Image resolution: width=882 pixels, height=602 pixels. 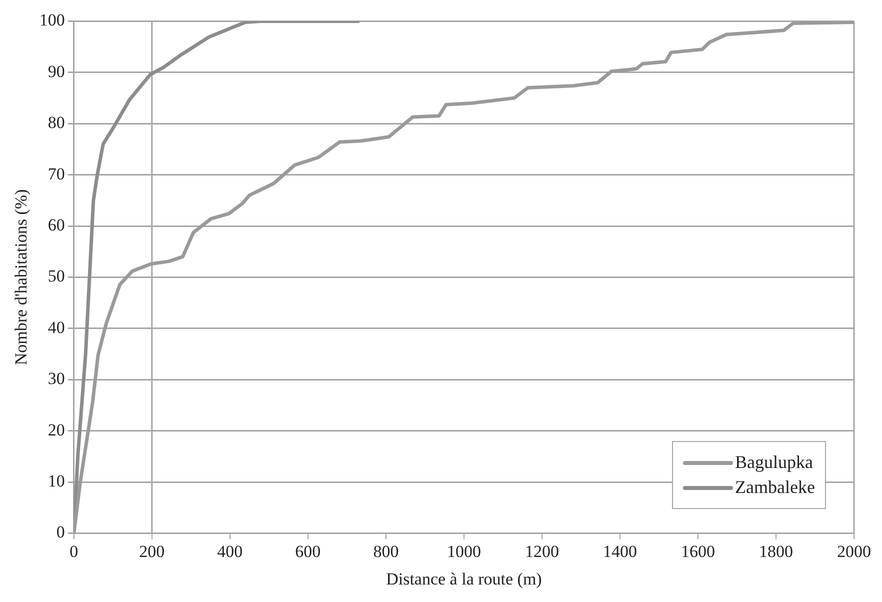 What do you see at coordinates (56, 122) in the screenshot?
I see `y-tick-label: 80` at bounding box center [56, 122].